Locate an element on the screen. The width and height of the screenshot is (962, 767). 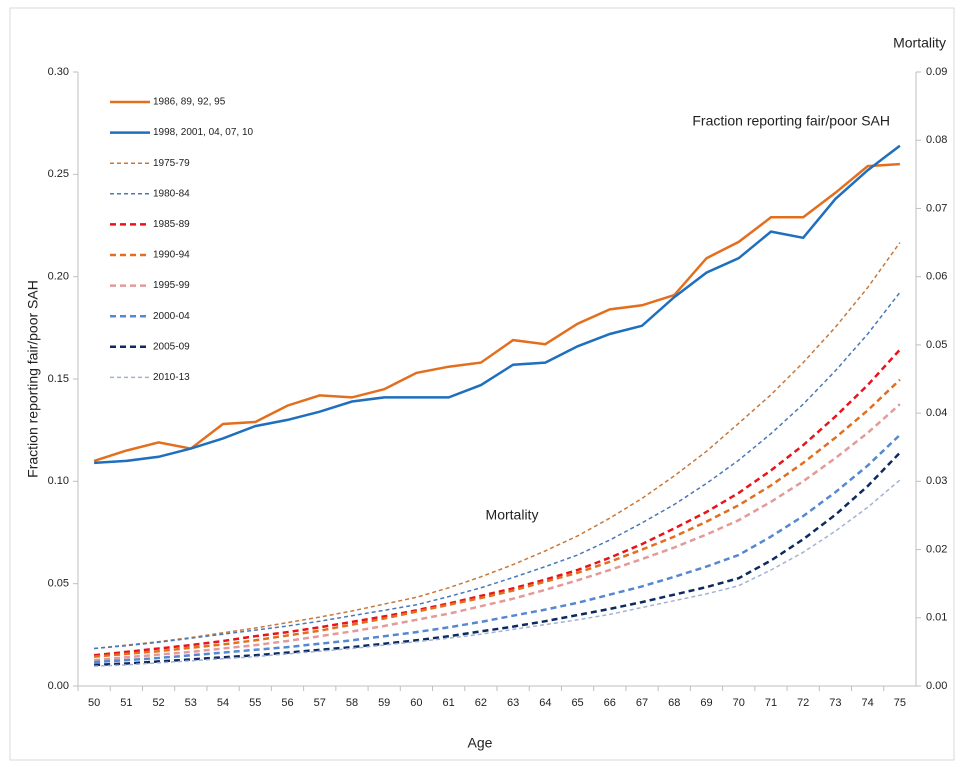
y2-axis-title: Mortality is located at coordinates (919, 43).